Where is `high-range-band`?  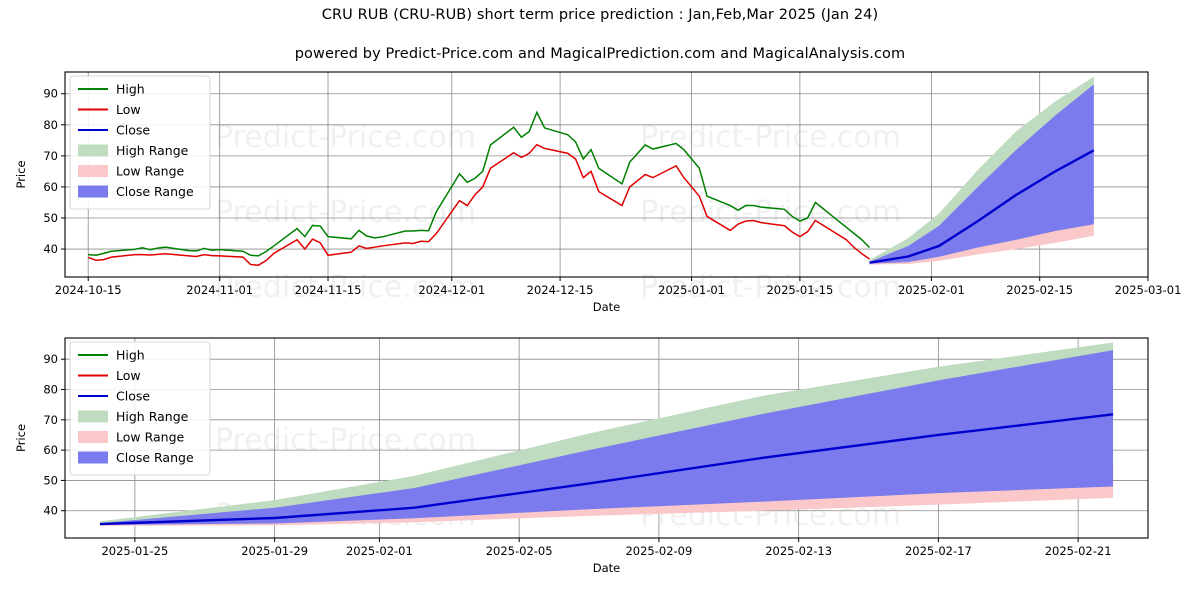
high-range-band is located at coordinates (981, 169).